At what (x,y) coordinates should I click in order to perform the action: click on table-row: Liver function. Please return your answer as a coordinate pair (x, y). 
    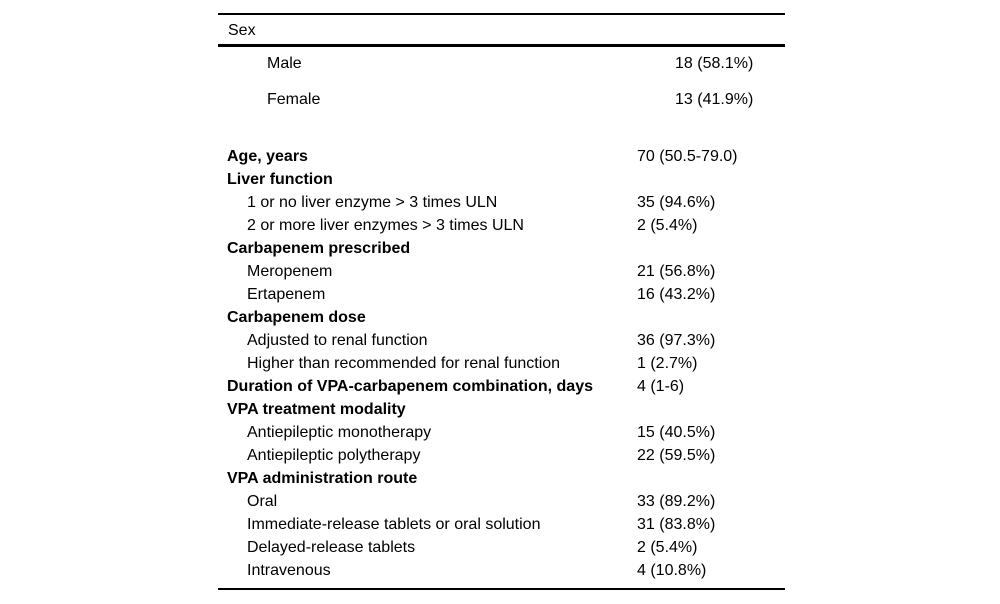
    Looking at the image, I should click on (501, 179).